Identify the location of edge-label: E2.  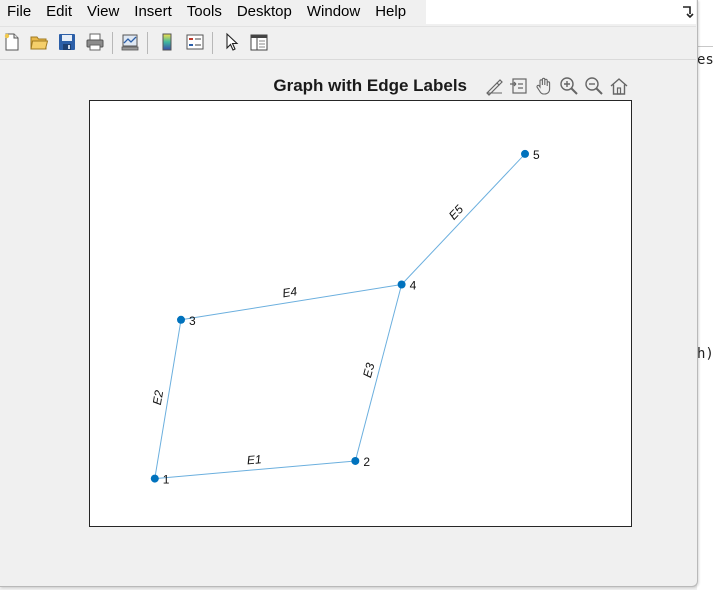
(158, 397).